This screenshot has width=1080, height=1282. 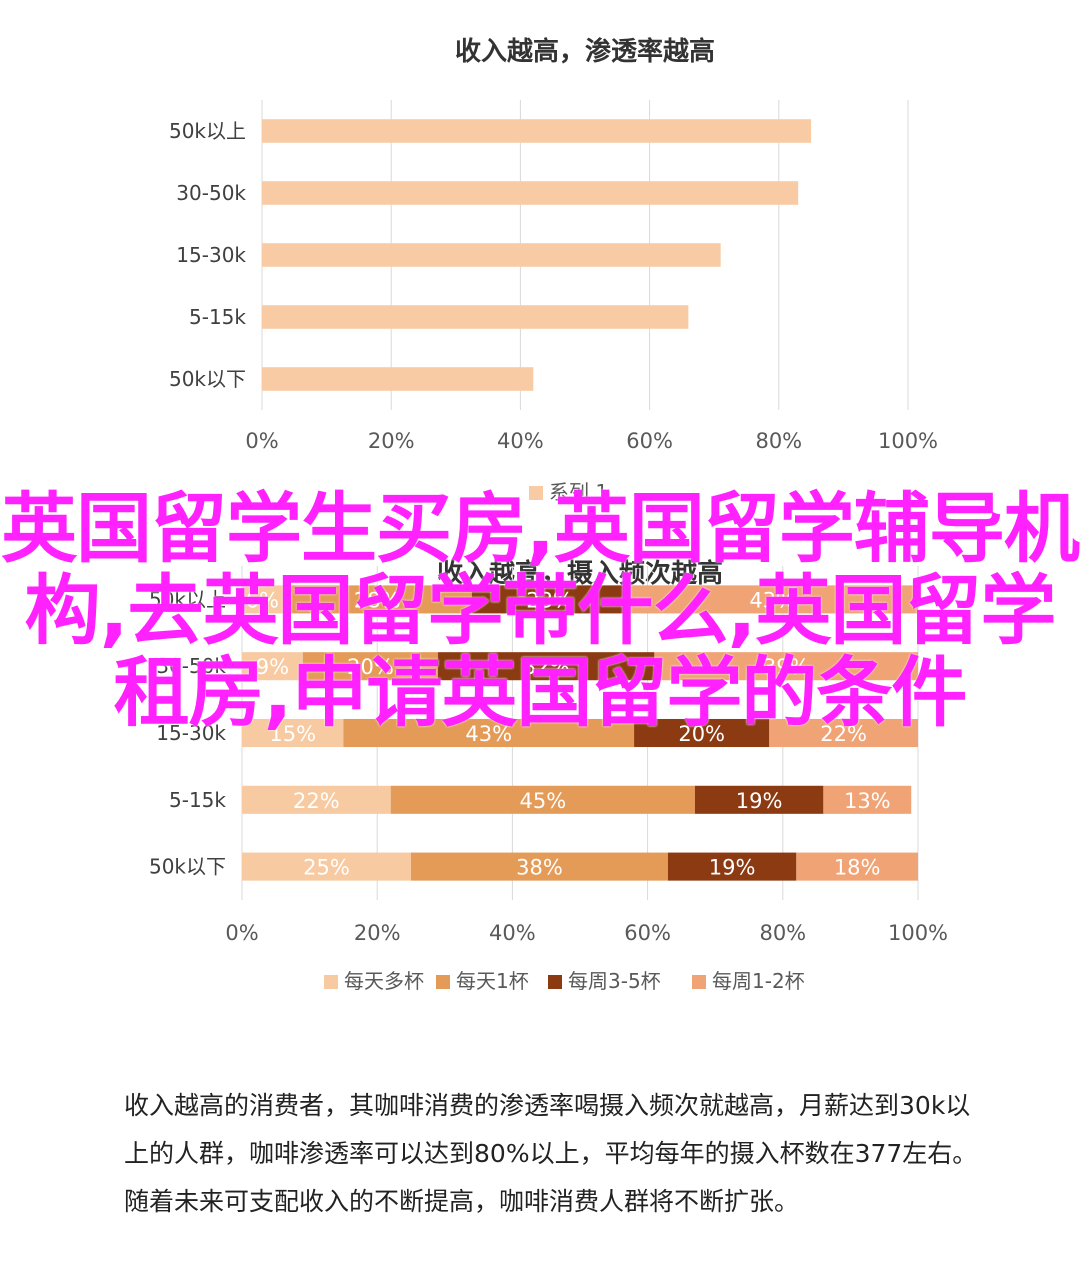 I want to click on legend-label: 每周3-5杯, so click(x=614, y=981).